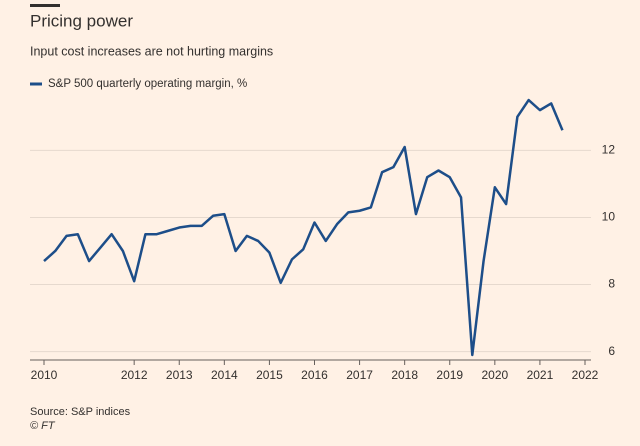 The image size is (640, 446). What do you see at coordinates (449, 375) in the screenshot?
I see `x-tick-label: 2019` at bounding box center [449, 375].